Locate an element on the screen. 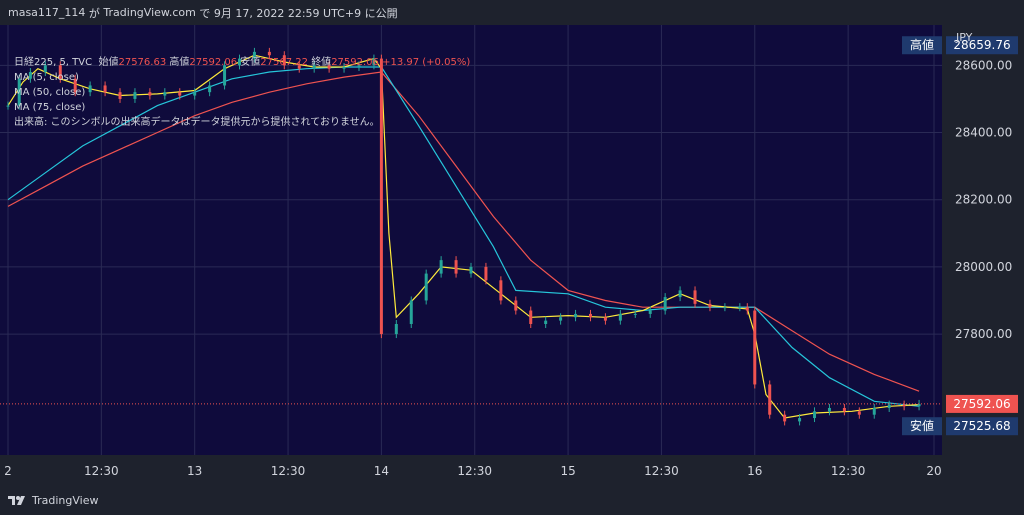 Image resolution: width=1024 pixels, height=515 pixels. ma50-legend: MA (50, close) is located at coordinates (50, 92).